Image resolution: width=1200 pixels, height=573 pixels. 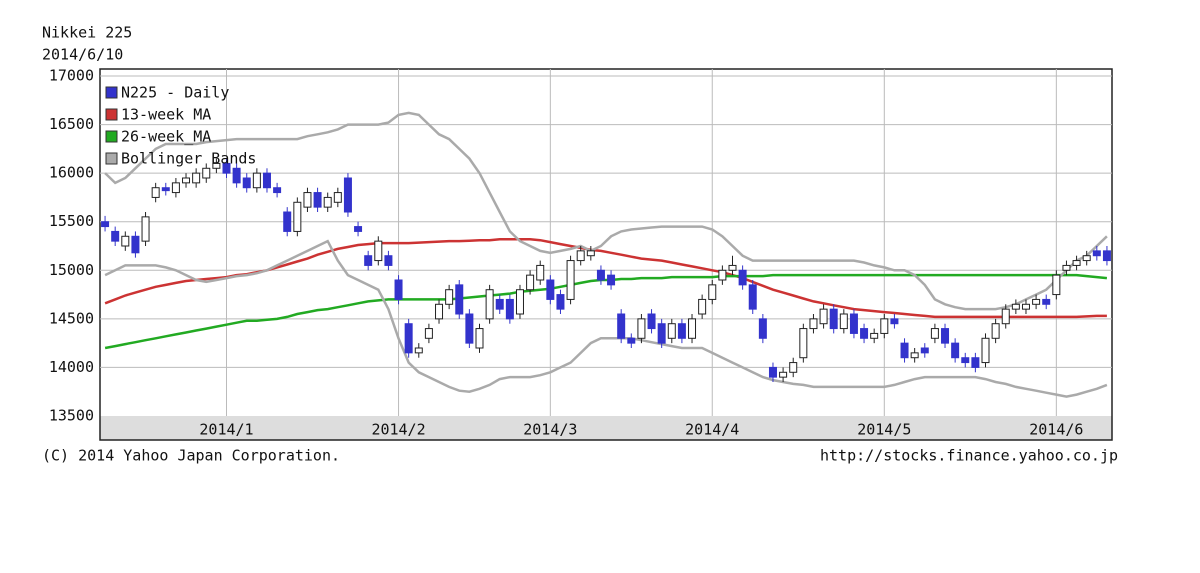 I want to click on legend-label: 13-week MA, so click(x=166, y=115).